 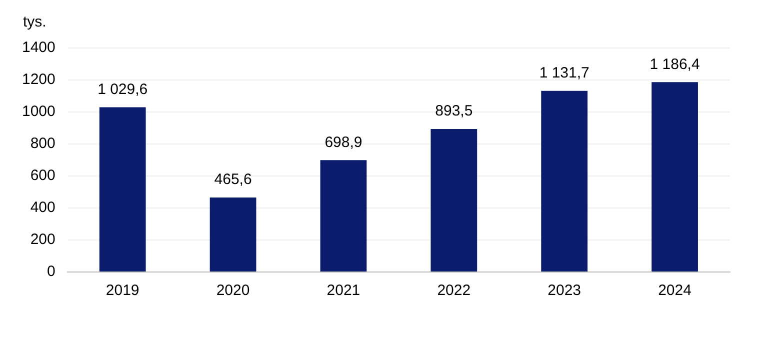 I want to click on y-tick-label: 1000, so click(x=39, y=111).